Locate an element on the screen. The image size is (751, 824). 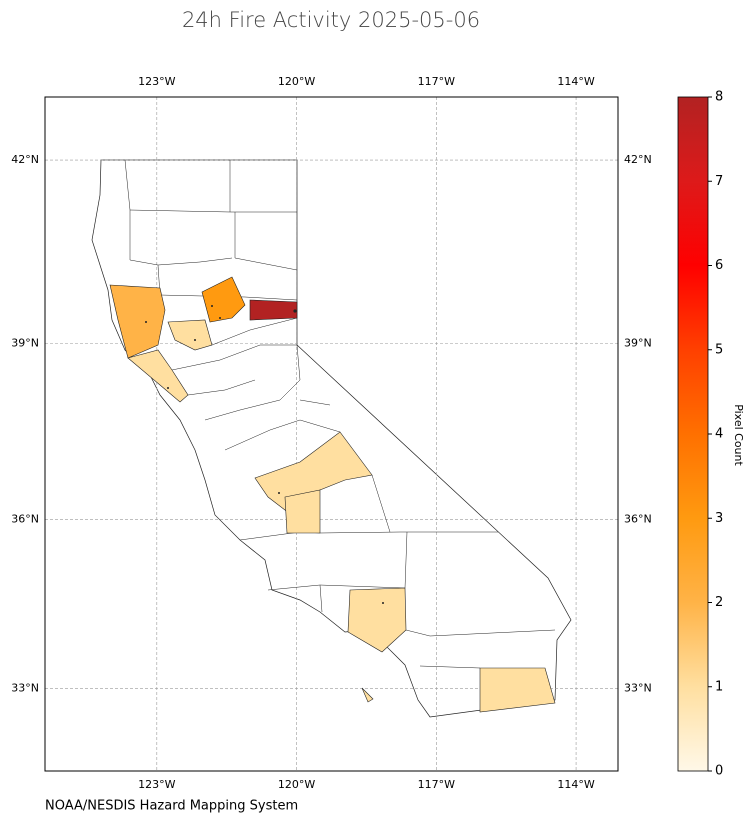
colorbar-tick-label: 6 is located at coordinates (719, 265).